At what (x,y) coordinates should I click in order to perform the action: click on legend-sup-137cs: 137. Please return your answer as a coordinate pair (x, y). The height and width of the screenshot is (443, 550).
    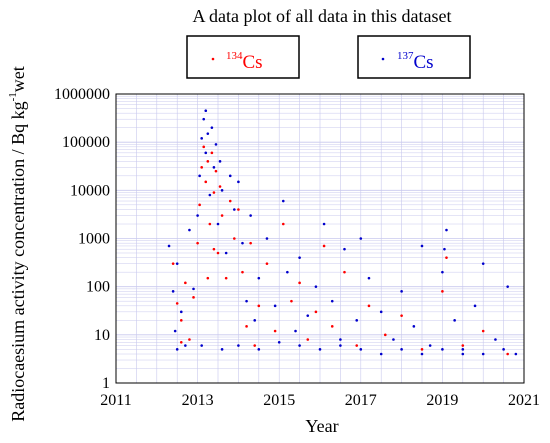
    Looking at the image, I should click on (405, 56).